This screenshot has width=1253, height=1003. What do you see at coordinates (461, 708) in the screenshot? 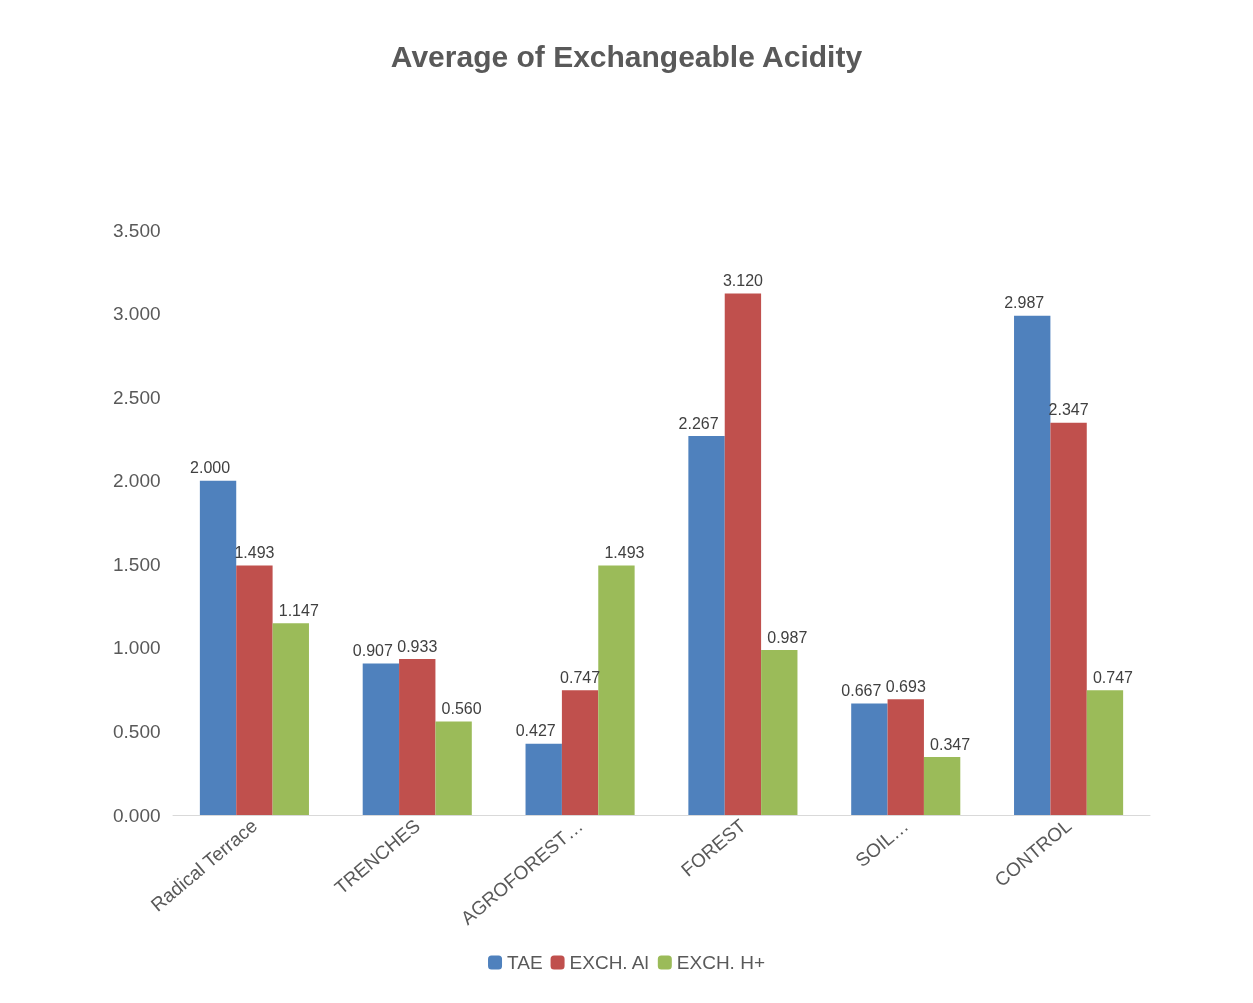
I see `data-label: 0.560` at bounding box center [461, 708].